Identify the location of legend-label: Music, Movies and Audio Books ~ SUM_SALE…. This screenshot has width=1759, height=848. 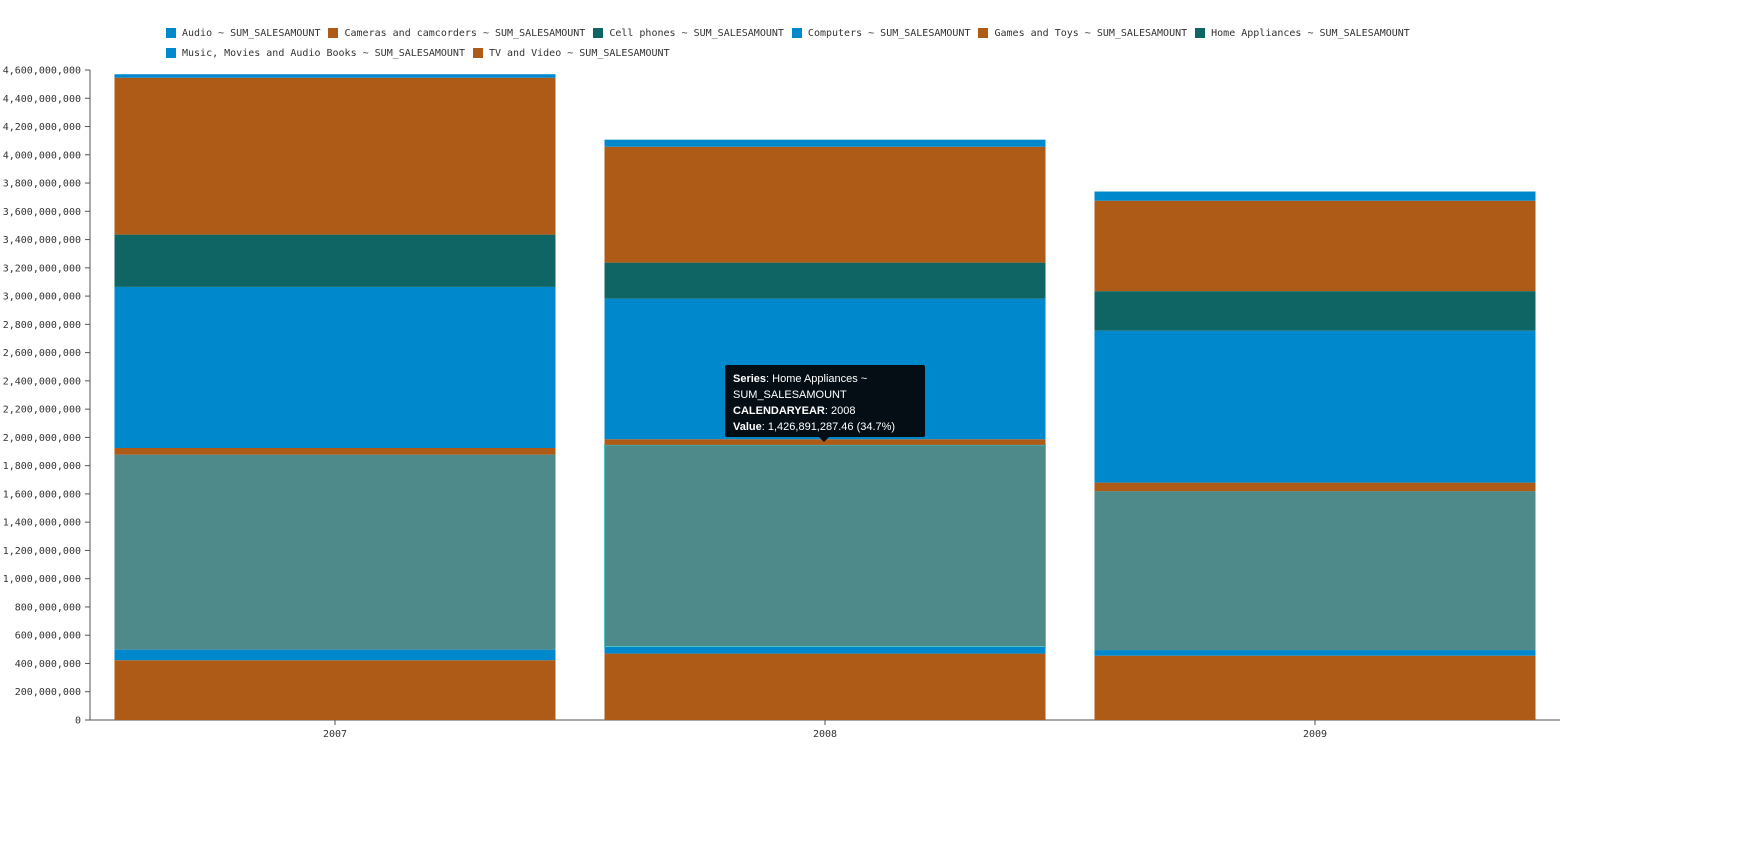
(323, 53).